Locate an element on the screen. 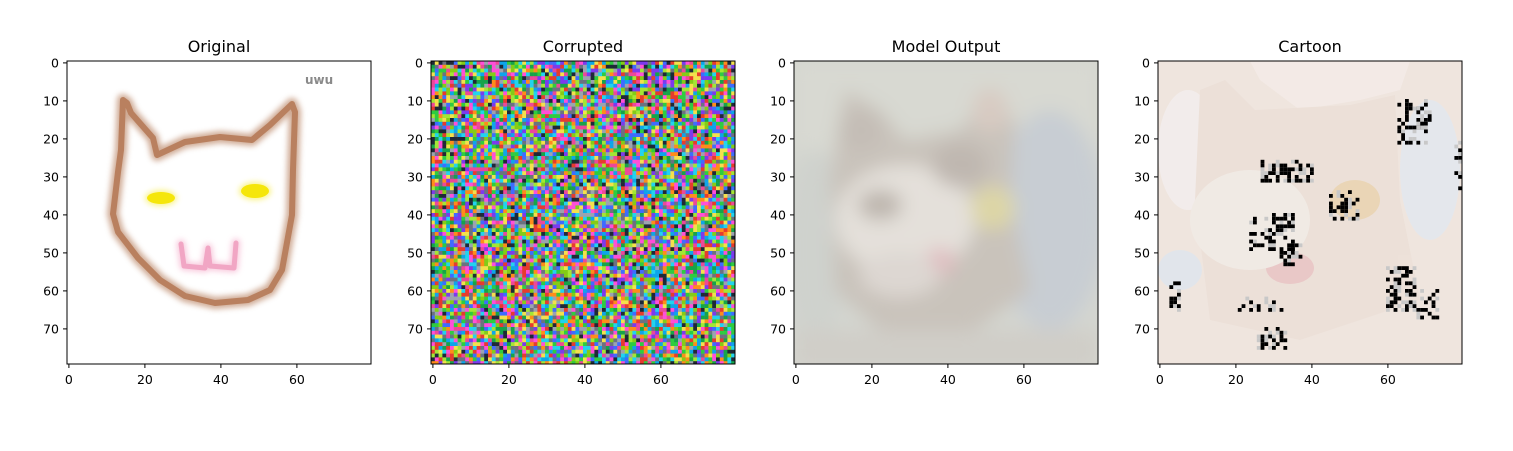  image-cartoon is located at coordinates (1310, 212).